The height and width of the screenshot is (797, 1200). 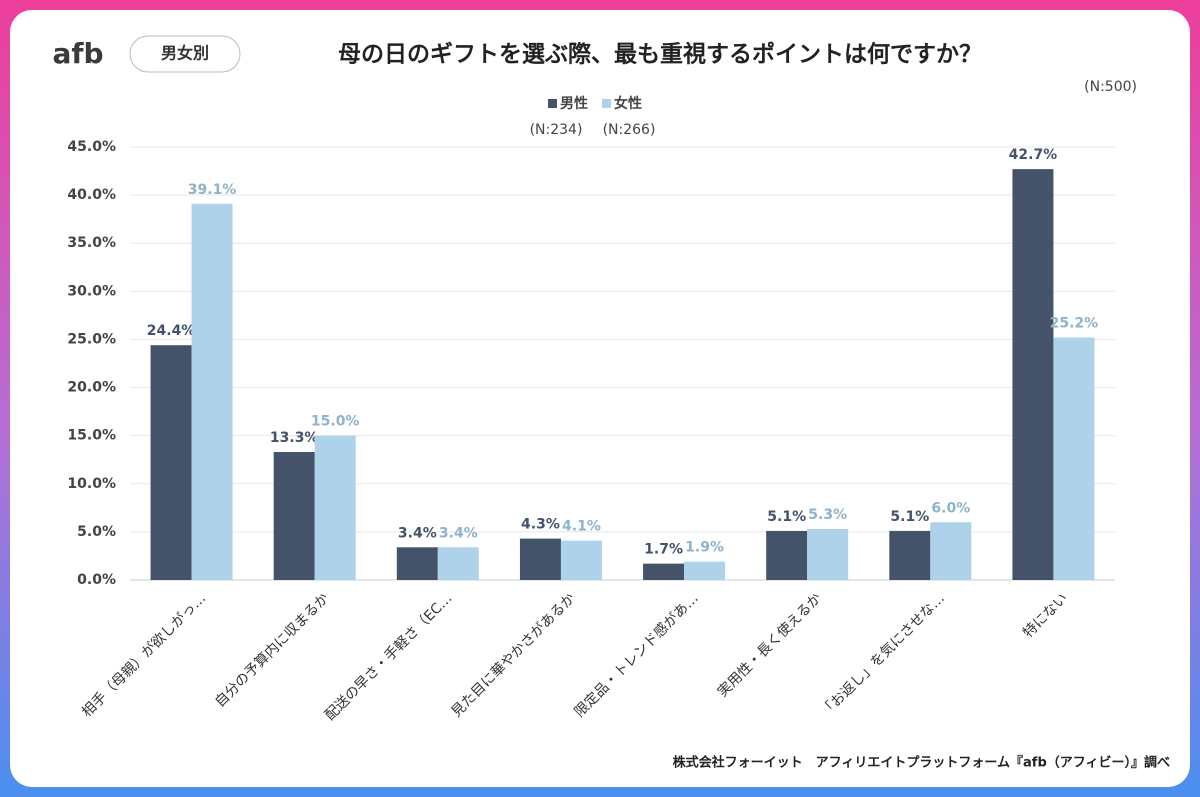 I want to click on value-label: 4.1%, so click(x=581, y=527).